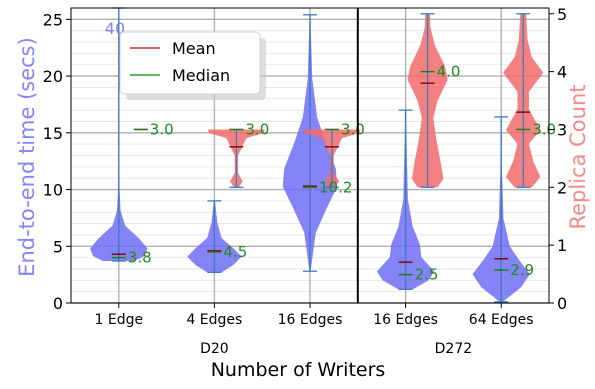 The image size is (595, 389). What do you see at coordinates (501, 320) in the screenshot?
I see `x-tick-label: 64 Edges` at bounding box center [501, 320].